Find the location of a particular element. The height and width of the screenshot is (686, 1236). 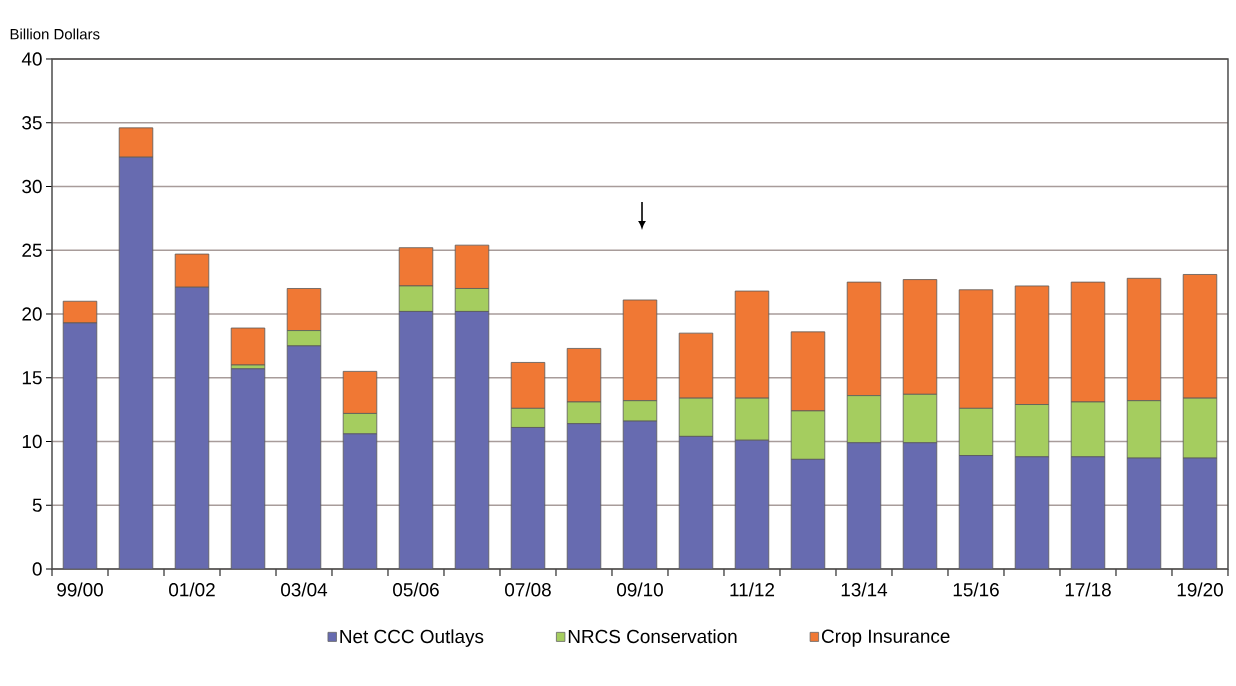

x-tick-label: 13/14 is located at coordinates (864, 589).